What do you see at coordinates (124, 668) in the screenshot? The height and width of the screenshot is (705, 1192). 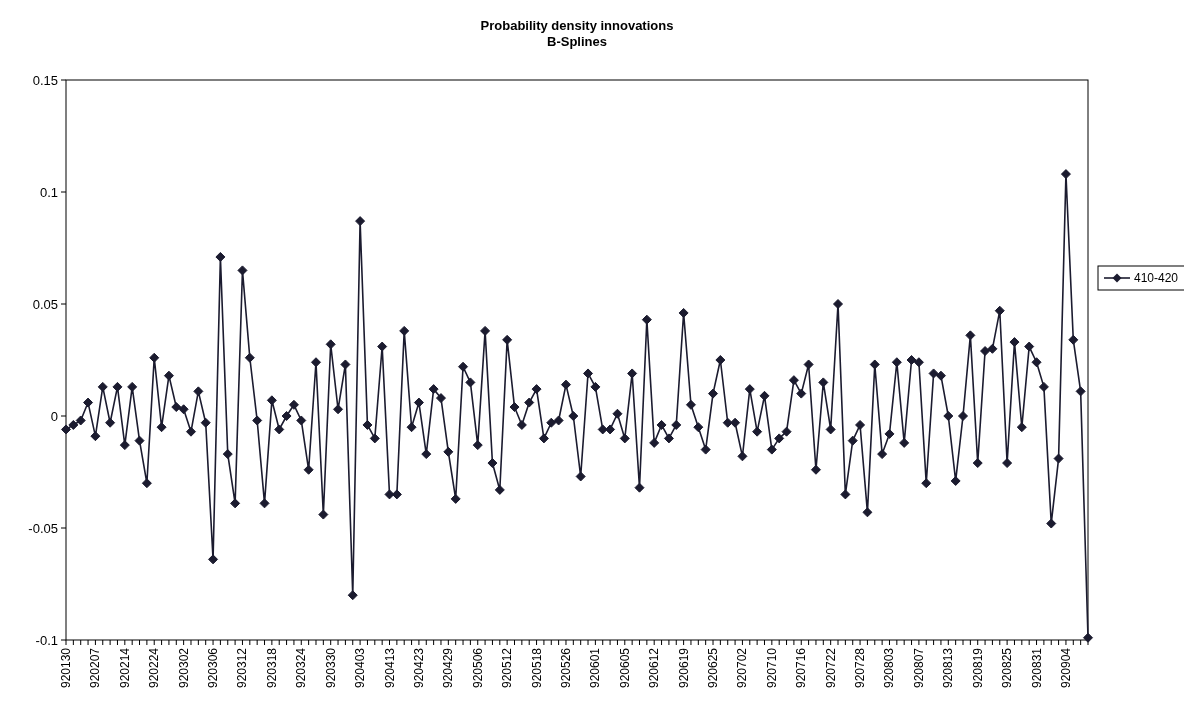 I see `x-tick-label: 920214` at bounding box center [124, 668].